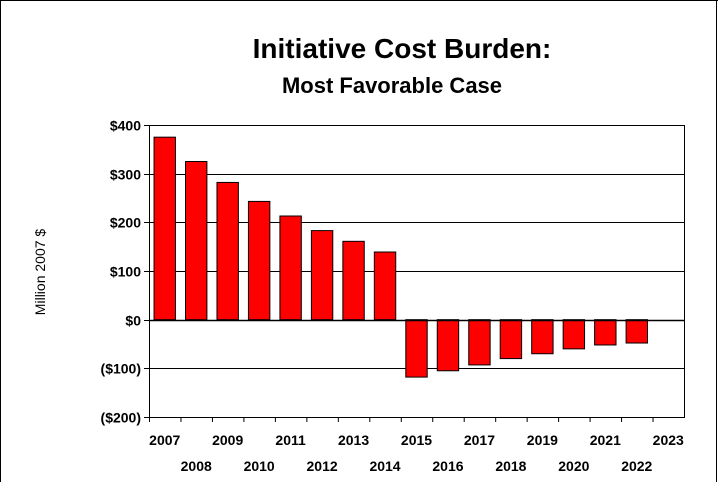 The width and height of the screenshot is (718, 482). Describe the element at coordinates (259, 466) in the screenshot. I see `x-tick-label: 2010` at that location.